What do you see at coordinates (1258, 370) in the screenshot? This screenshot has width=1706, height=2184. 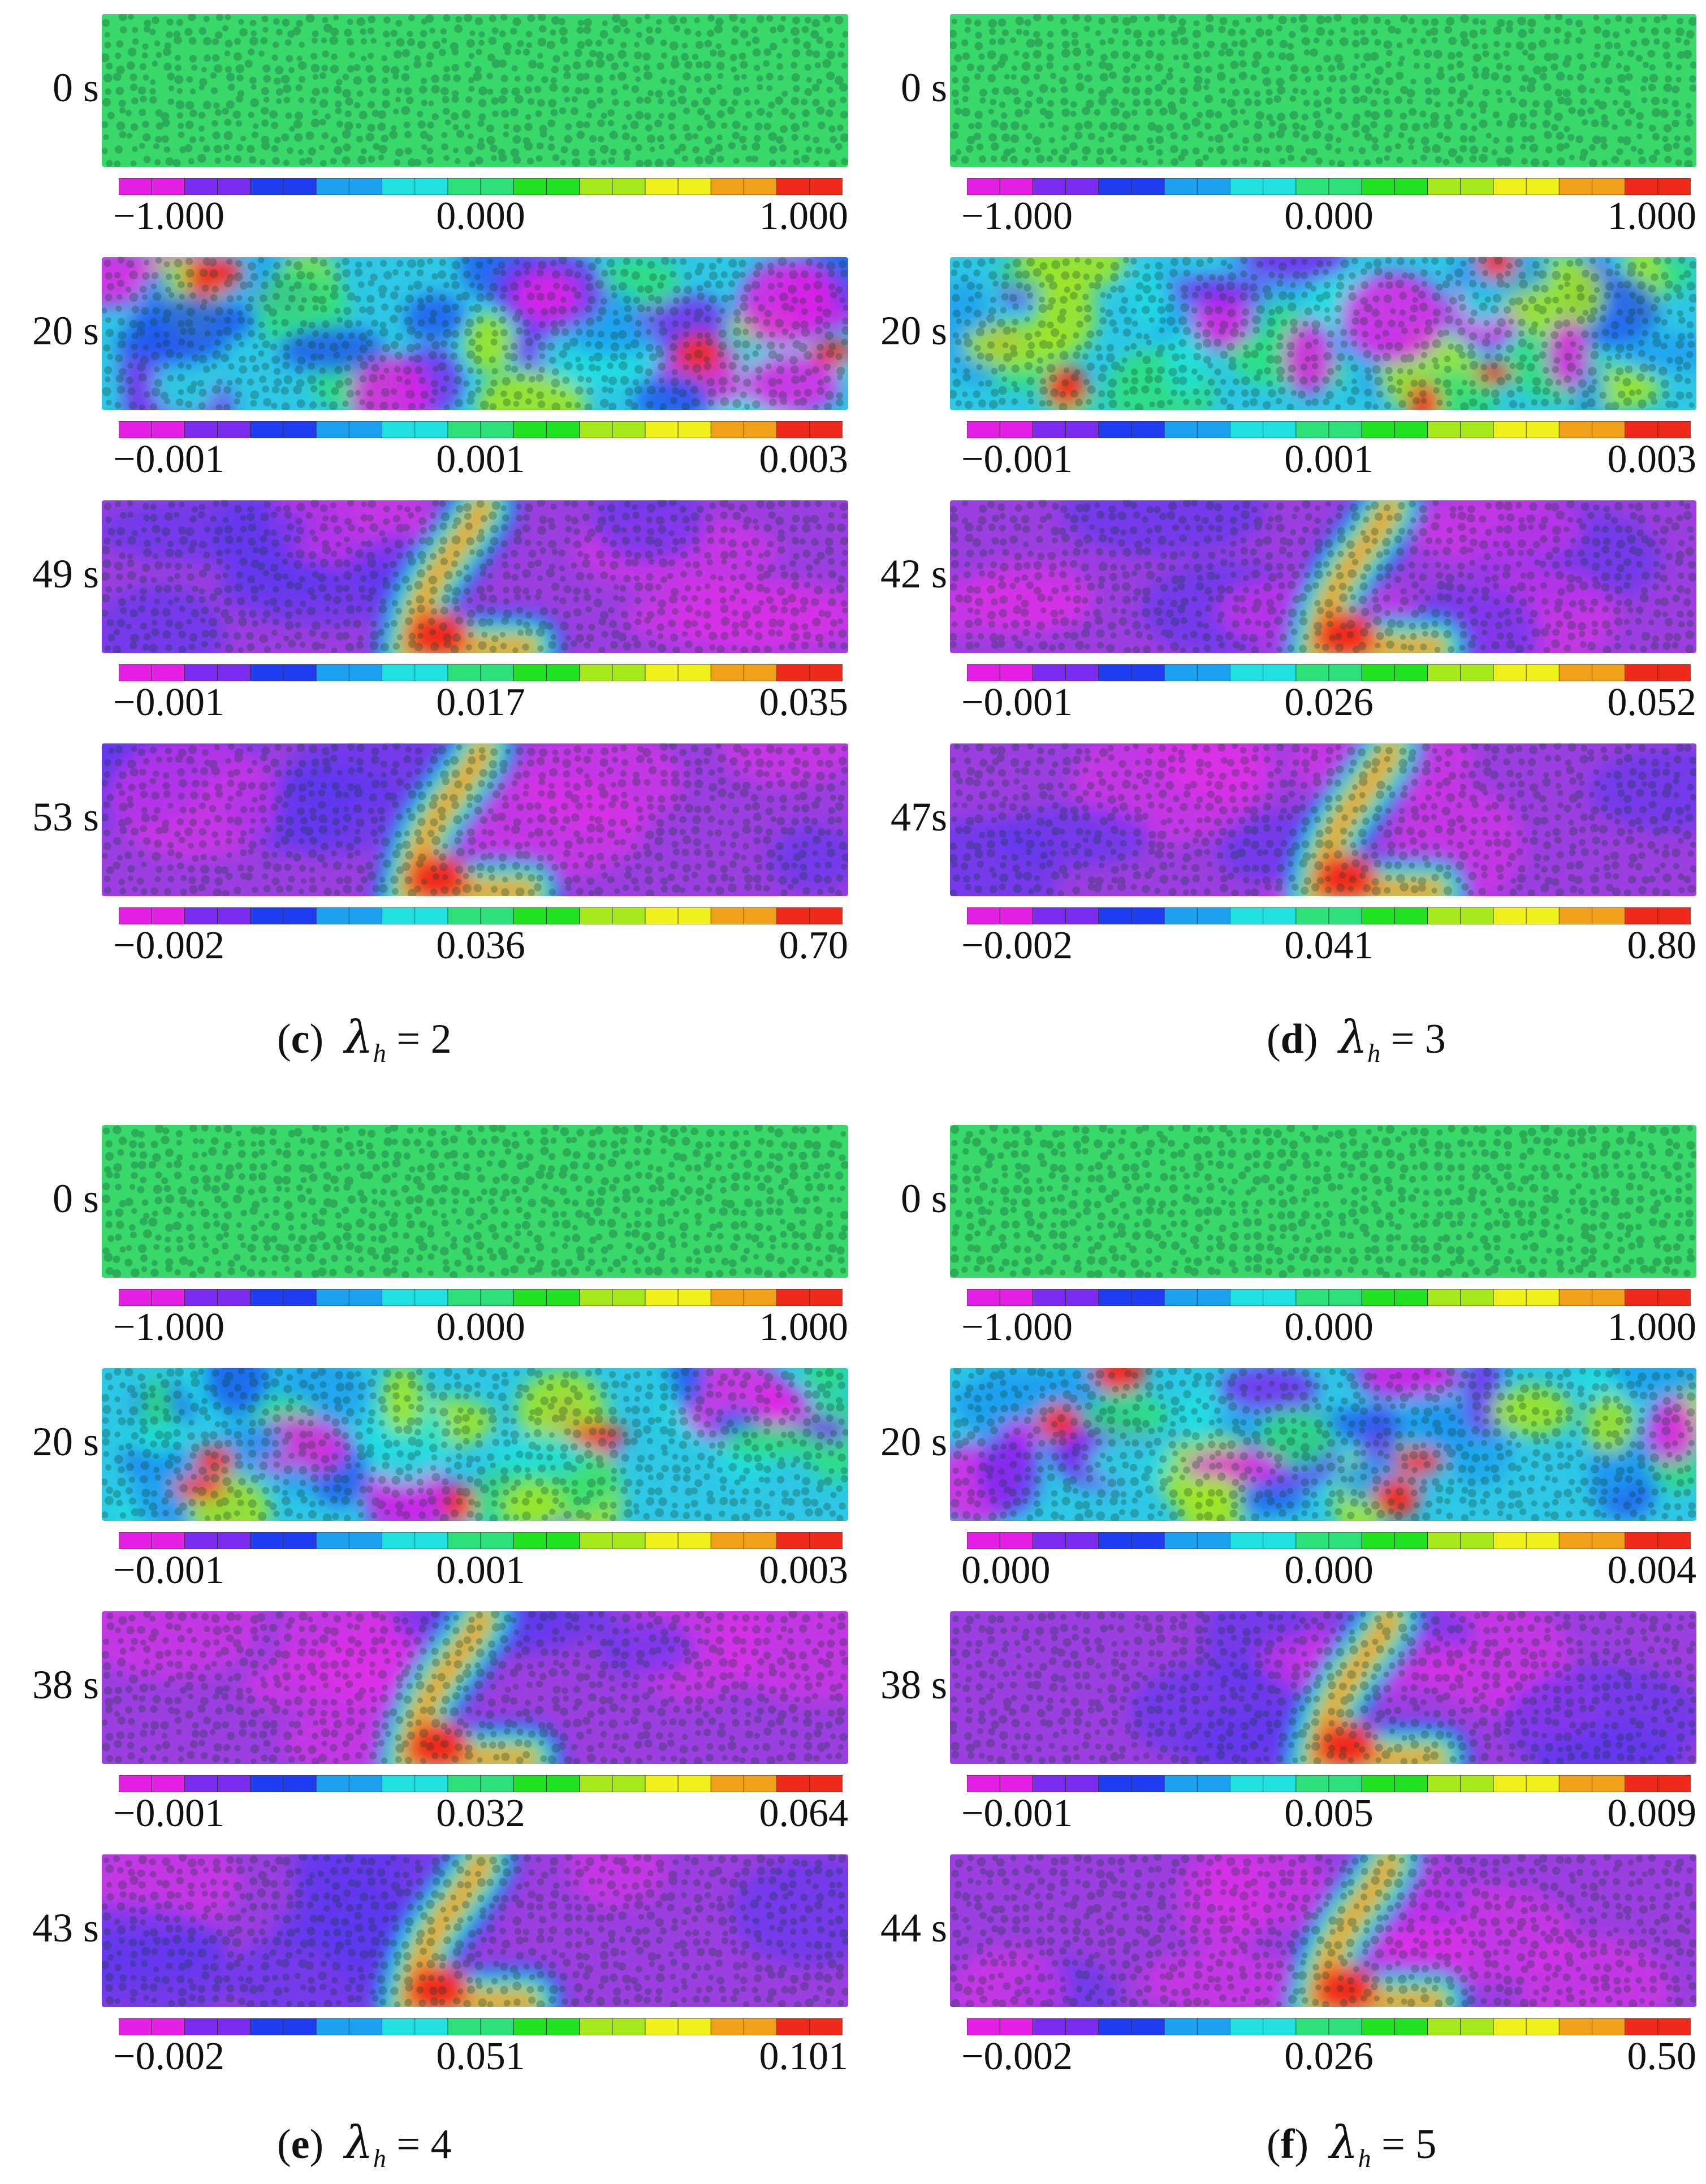 I see `row-d-1: 20 s −0.001 0.001 0.003` at bounding box center [1258, 370].